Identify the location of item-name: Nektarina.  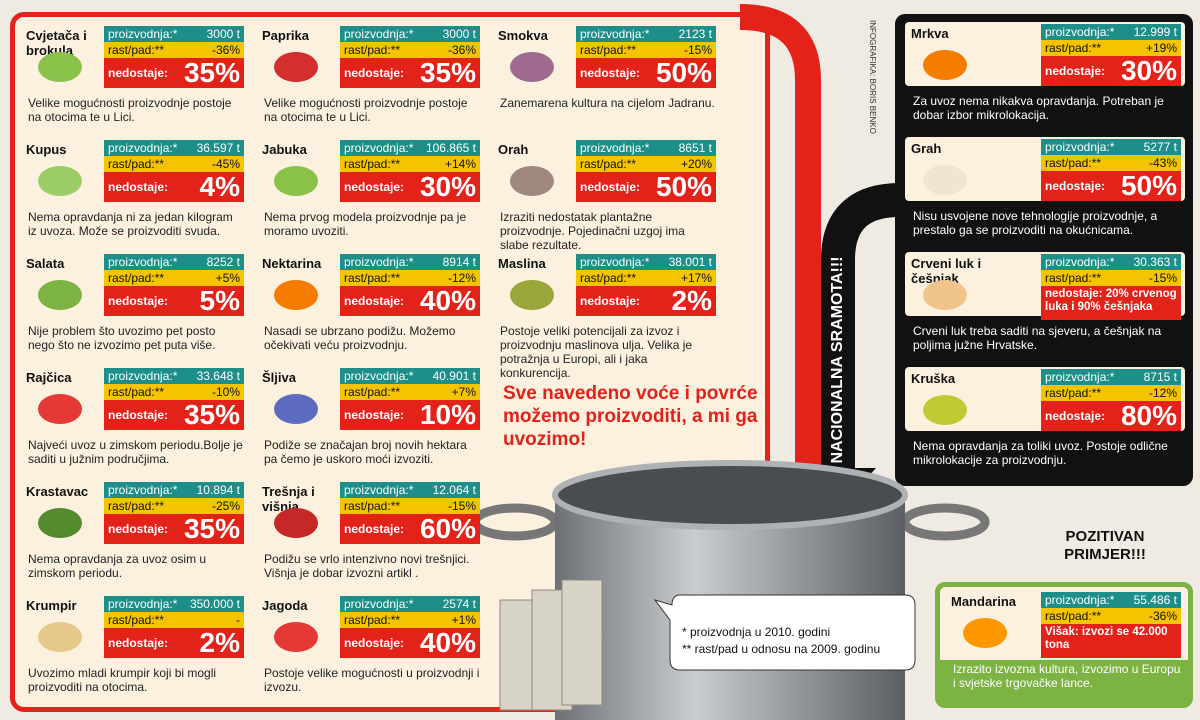
(292, 263).